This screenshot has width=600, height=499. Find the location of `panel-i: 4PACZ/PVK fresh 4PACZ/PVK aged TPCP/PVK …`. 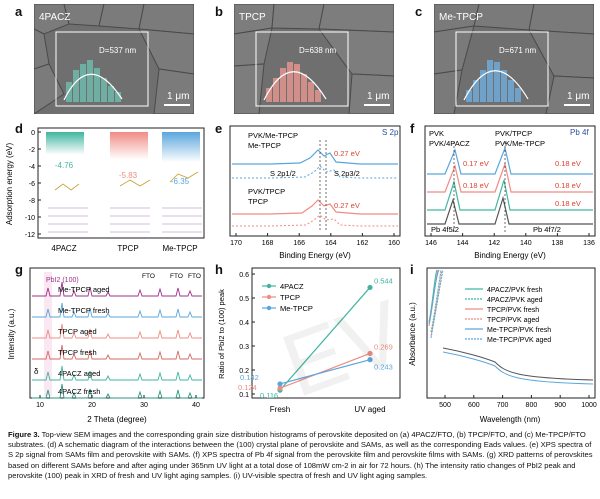

panel-i: 4PACZ/PVK fresh 4PACZ/PVK aged TPCP/PVK … is located at coordinates (502, 344).